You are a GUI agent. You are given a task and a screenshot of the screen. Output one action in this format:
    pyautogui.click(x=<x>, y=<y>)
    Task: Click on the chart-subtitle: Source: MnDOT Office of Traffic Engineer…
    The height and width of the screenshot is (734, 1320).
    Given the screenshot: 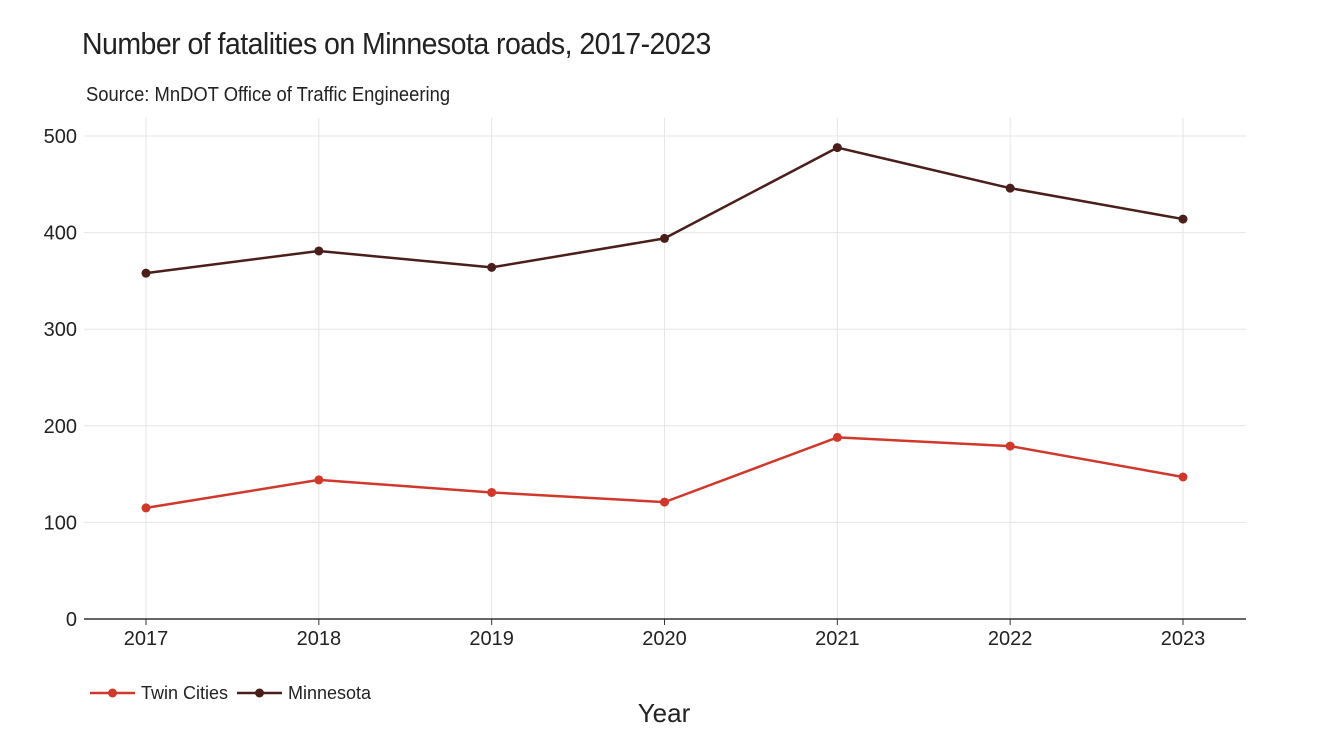 What is the action you would take?
    pyautogui.click(x=268, y=95)
    